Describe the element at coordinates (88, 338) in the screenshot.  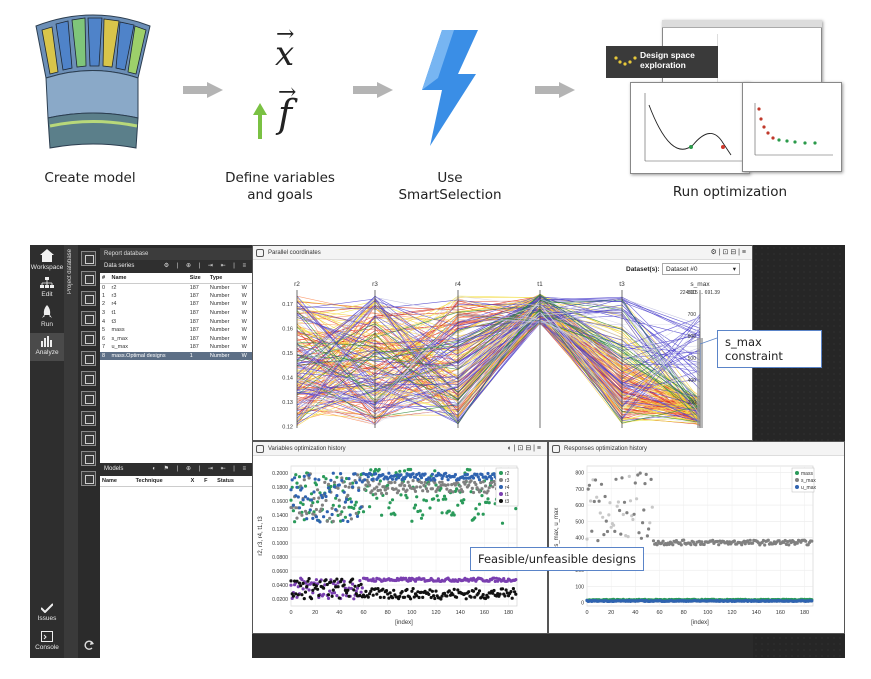
I see `bar-tool-icon` at that location.